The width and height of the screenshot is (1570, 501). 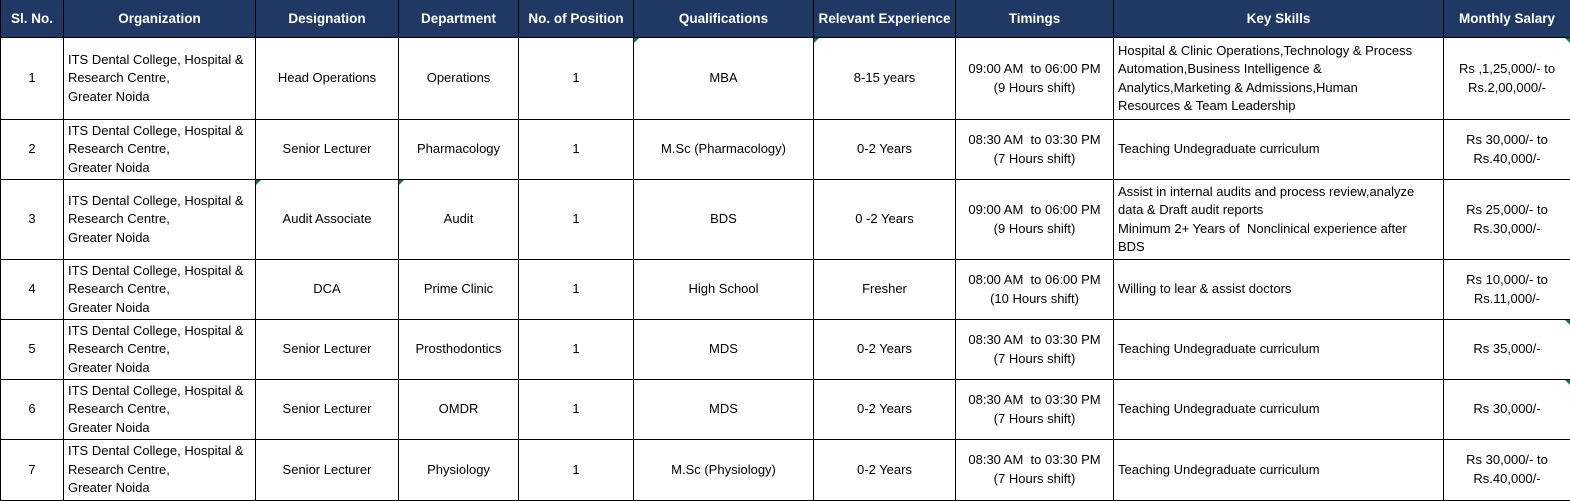 I want to click on cell-text: Head Operations, so click(x=327, y=78).